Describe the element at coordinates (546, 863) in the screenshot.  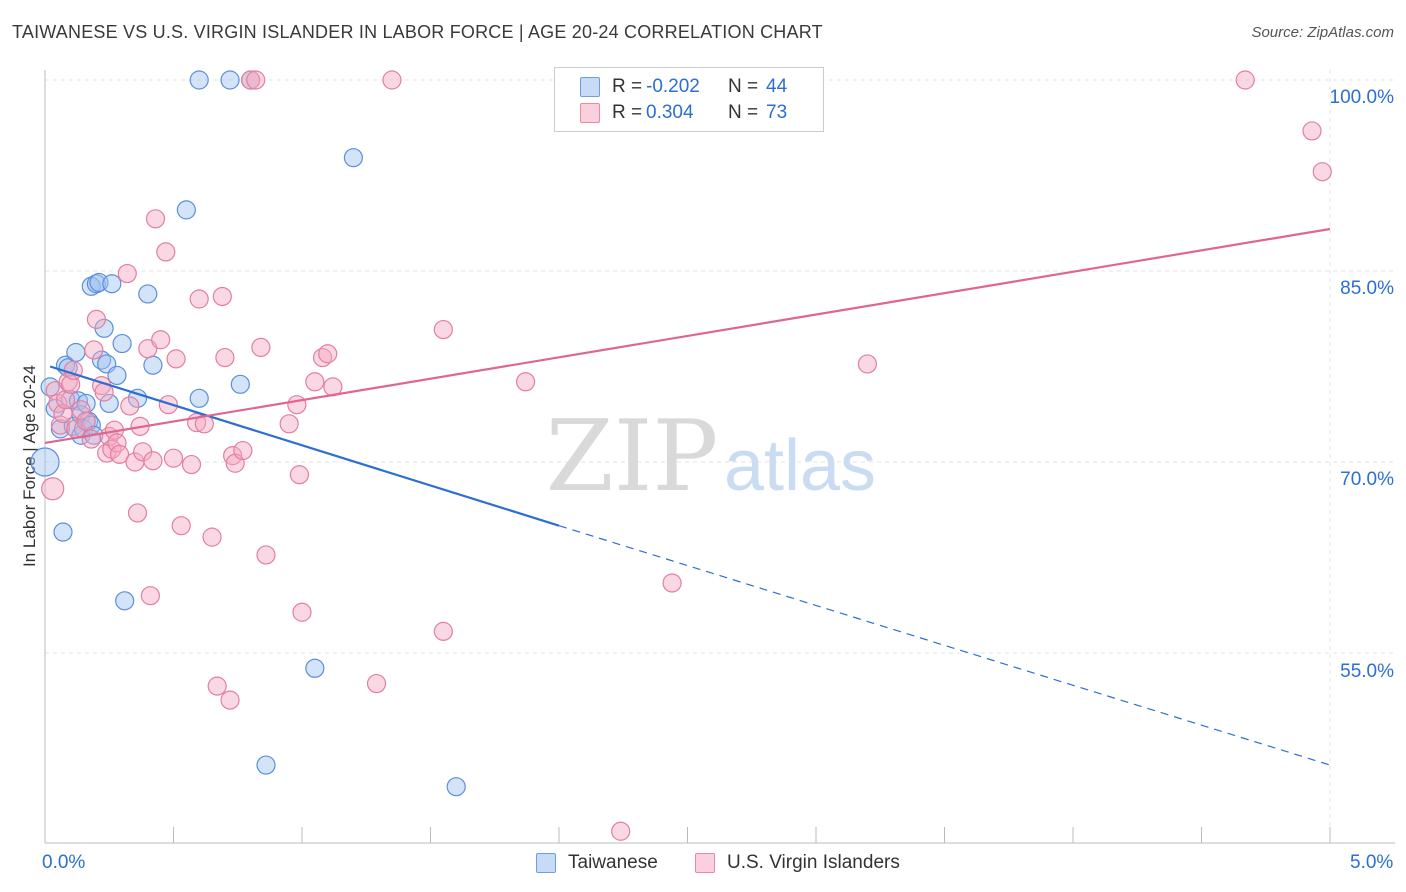
I see `bottom-legend-swatch-taiwanese` at that location.